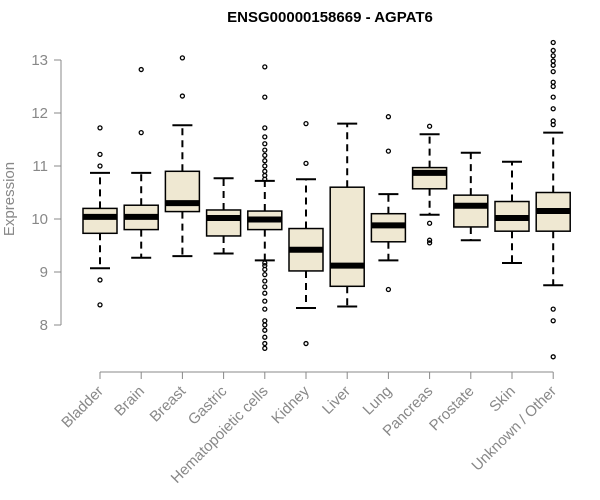  What do you see at coordinates (44, 272) in the screenshot?
I see `y-tick-label: 9` at bounding box center [44, 272].